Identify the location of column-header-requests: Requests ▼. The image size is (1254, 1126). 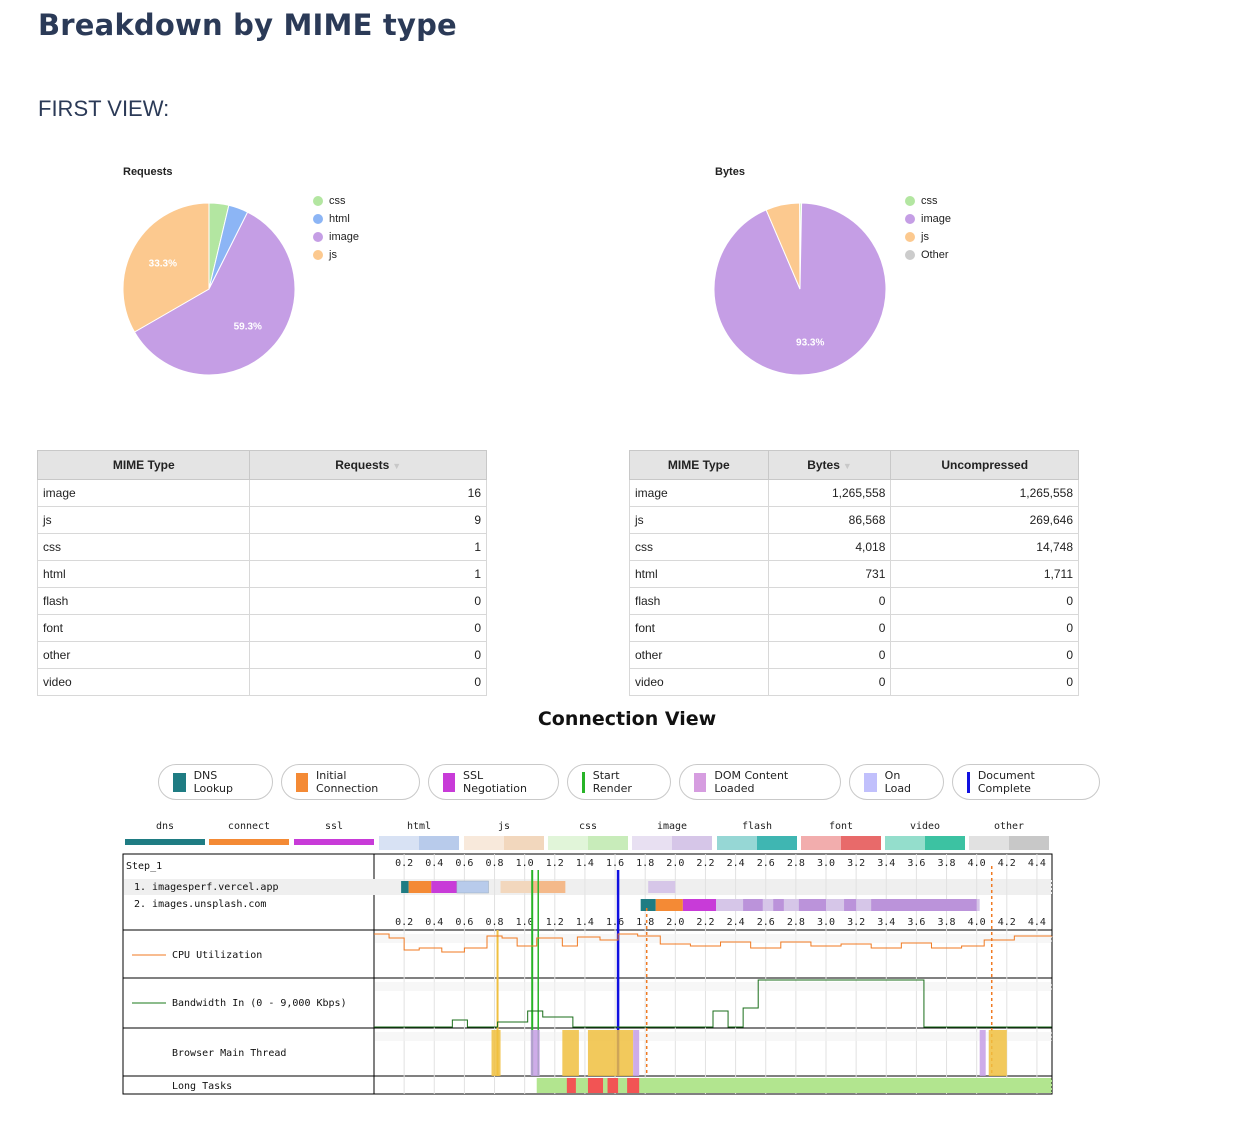
(368, 465).